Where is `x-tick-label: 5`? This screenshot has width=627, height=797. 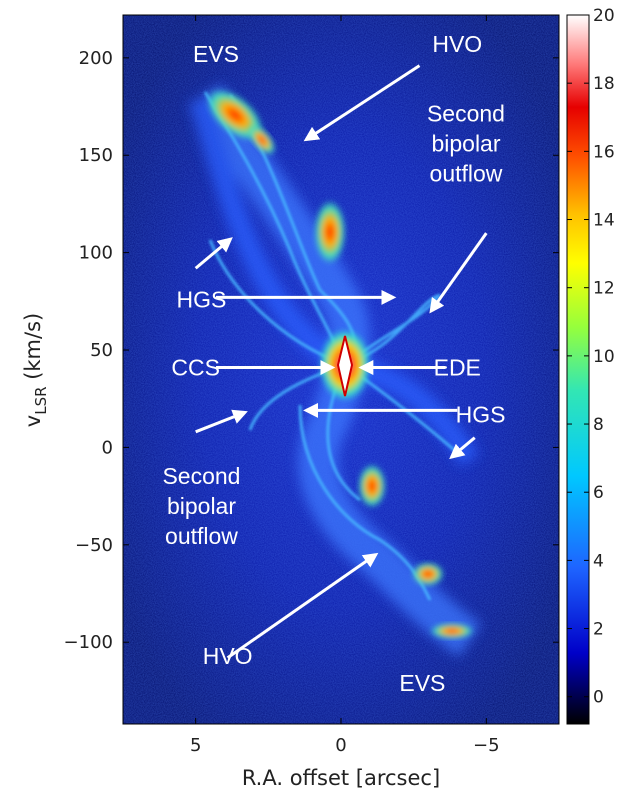
x-tick-label: 5 is located at coordinates (195, 745).